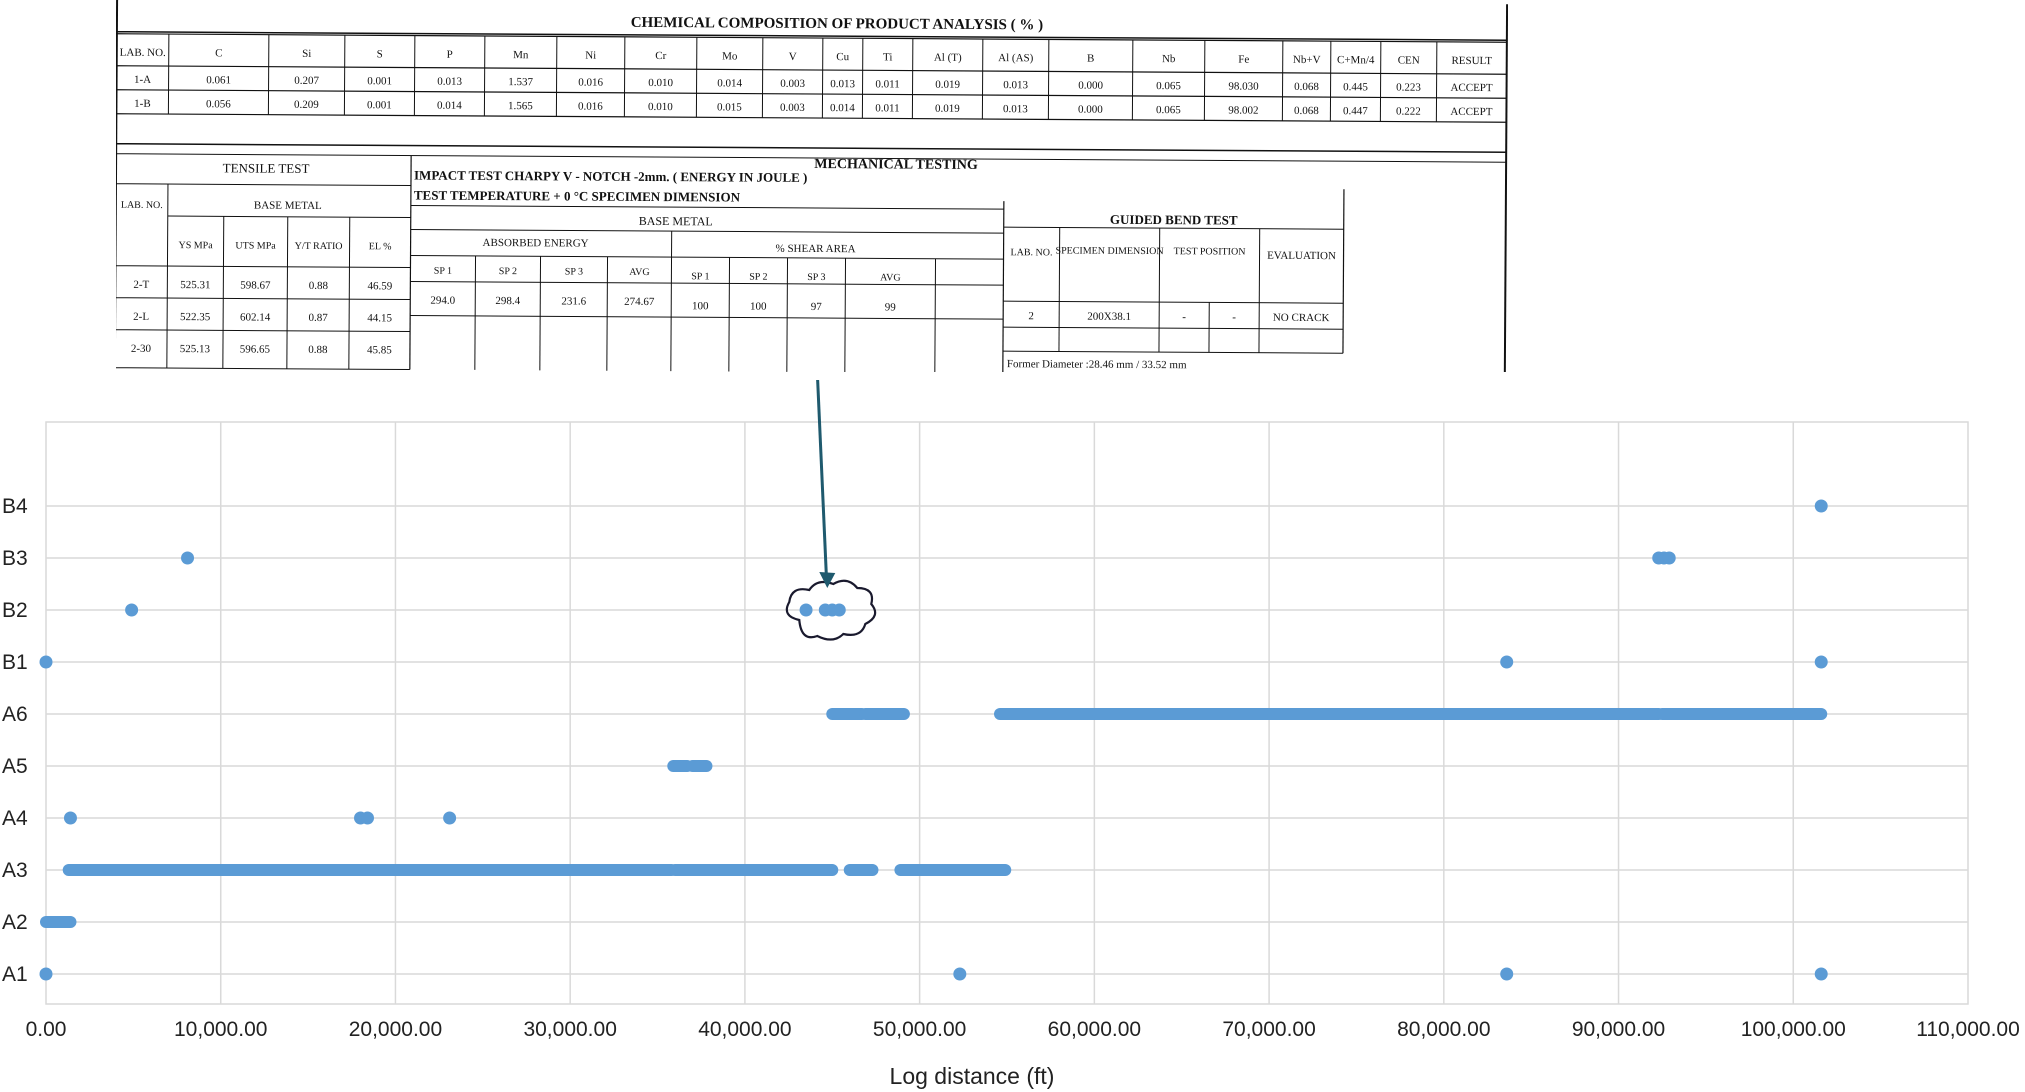  Describe the element at coordinates (306, 105) in the screenshot. I see `table-text: 0.209` at that location.